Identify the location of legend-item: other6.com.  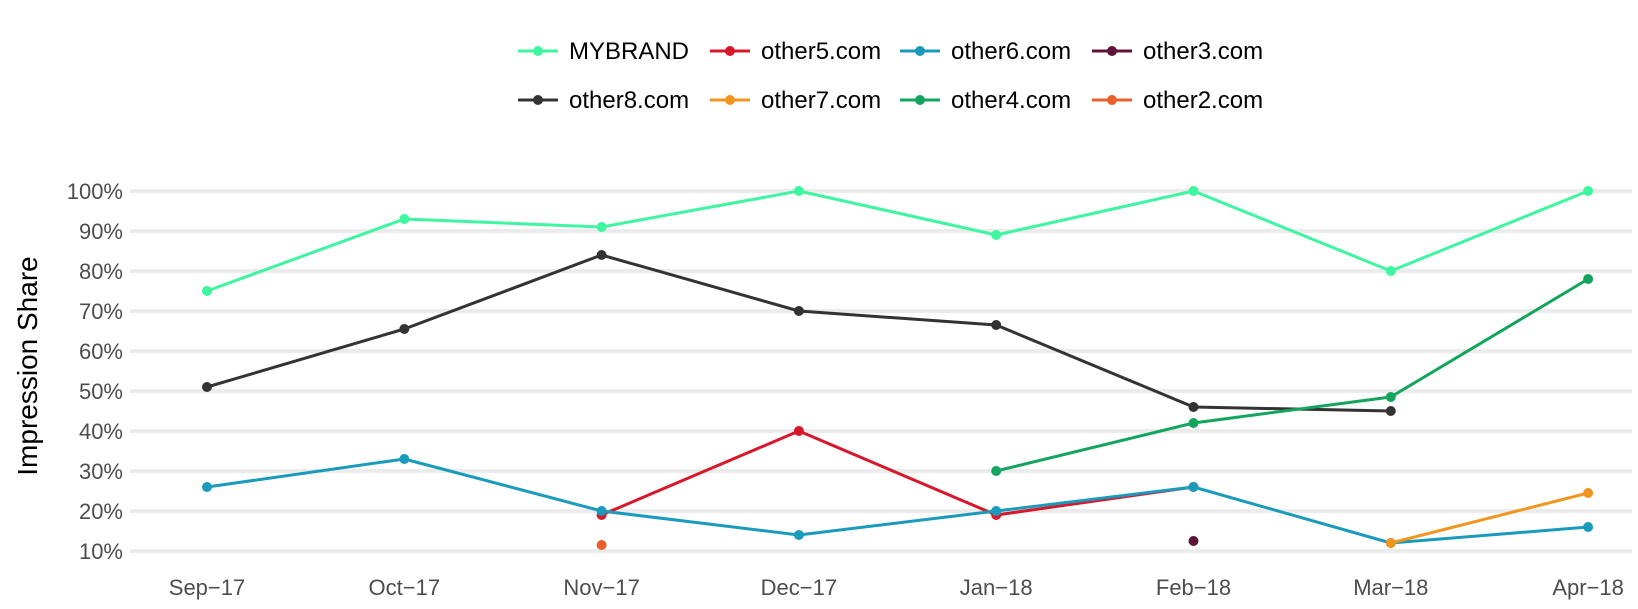
(985, 51).